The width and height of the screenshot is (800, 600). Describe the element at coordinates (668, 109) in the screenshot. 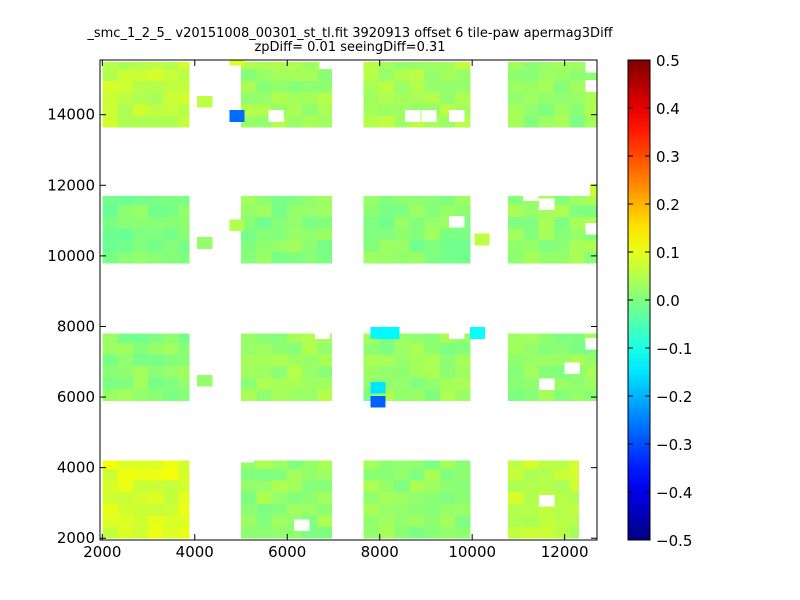

I see `colorbar-tick-label: 0.4` at that location.